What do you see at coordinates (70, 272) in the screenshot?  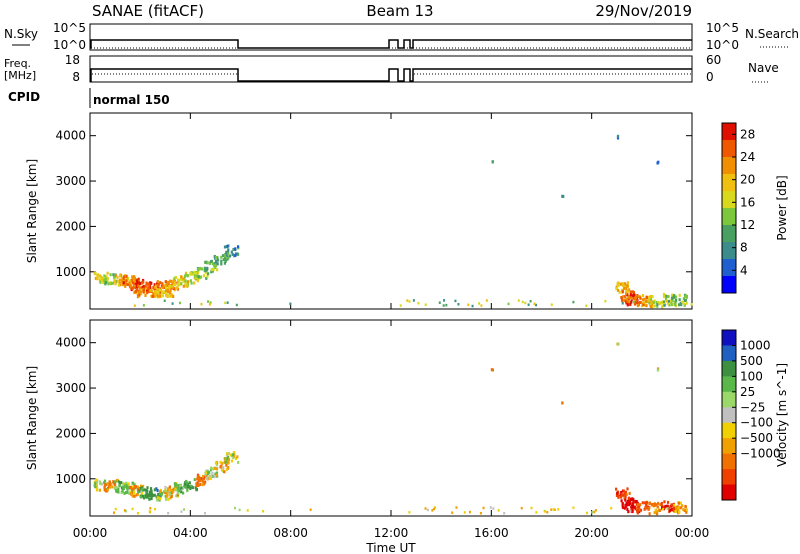 I see `power-ytick-label: 1000` at bounding box center [70, 272].